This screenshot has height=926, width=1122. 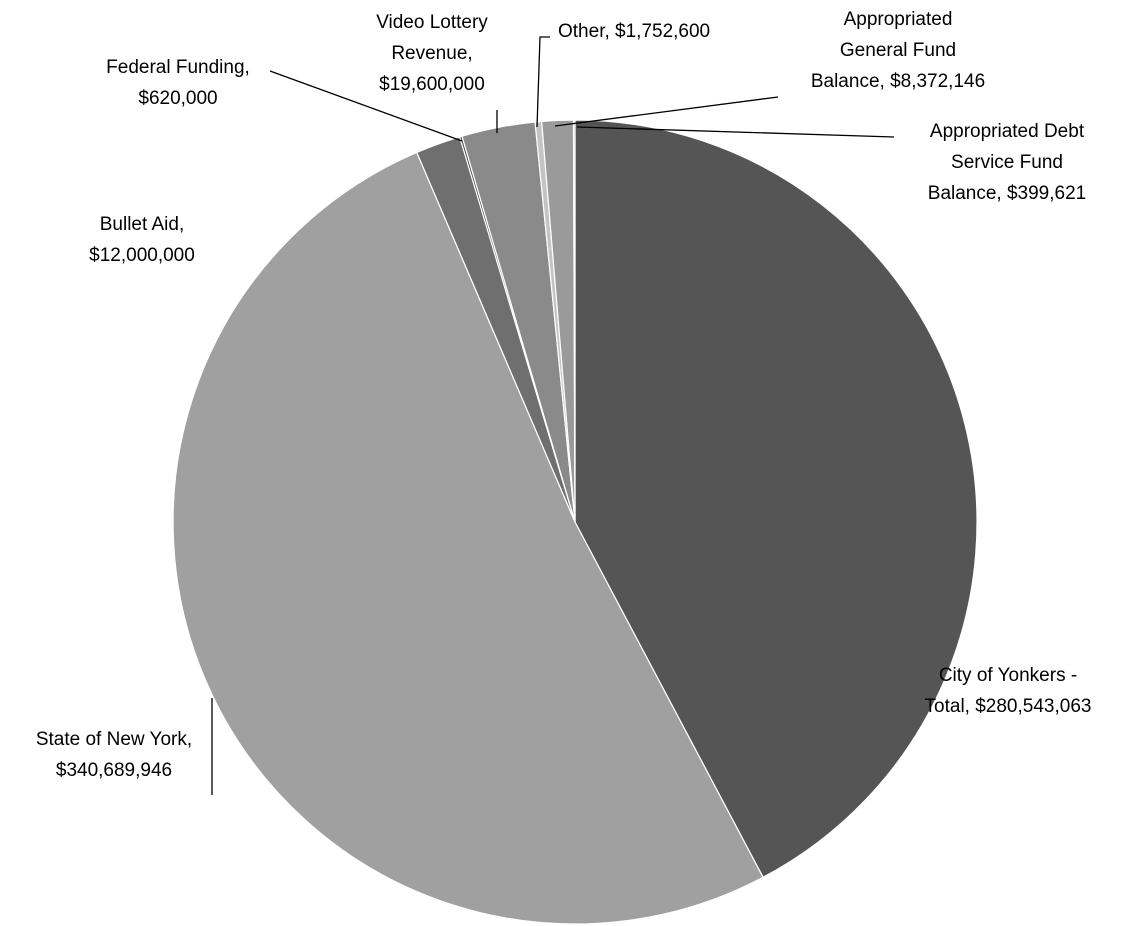 What do you see at coordinates (898, 19) in the screenshot?
I see `slice-label-line: Appropriated` at bounding box center [898, 19].